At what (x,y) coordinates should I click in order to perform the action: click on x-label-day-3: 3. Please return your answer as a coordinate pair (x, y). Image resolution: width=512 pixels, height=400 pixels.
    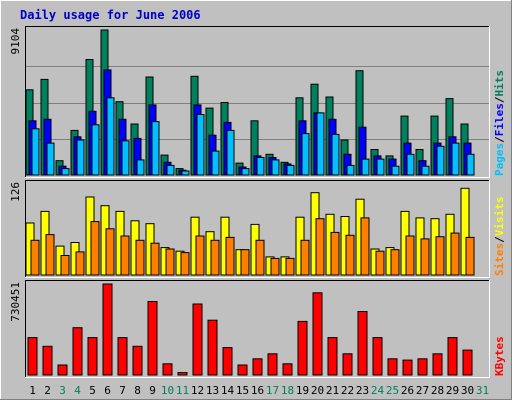
    Looking at the image, I should click on (62, 390).